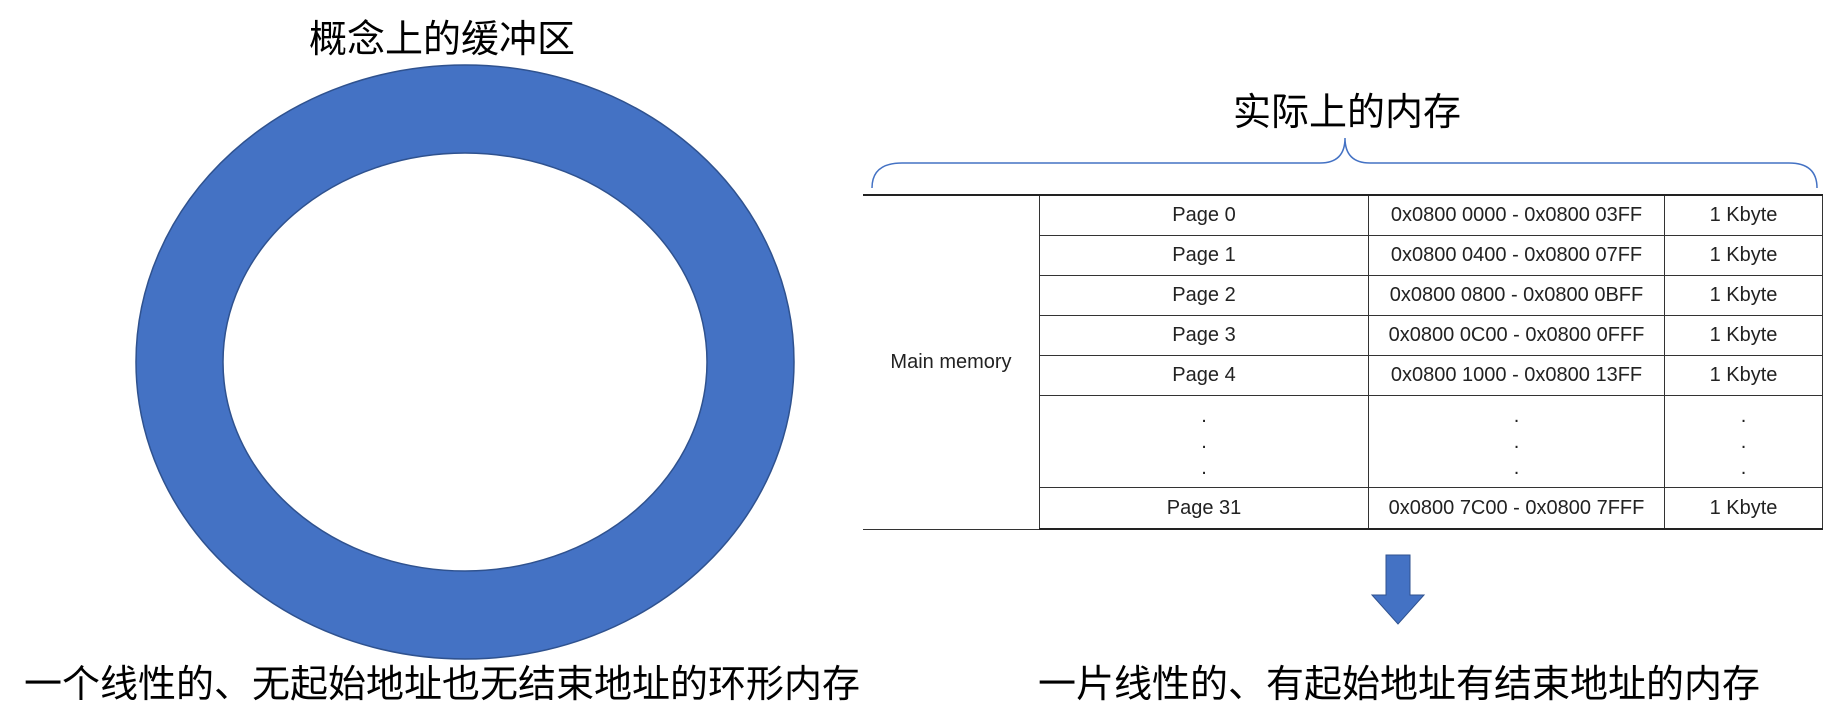  What do you see at coordinates (1204, 295) in the screenshot?
I see `page-cell: Page 2` at bounding box center [1204, 295].